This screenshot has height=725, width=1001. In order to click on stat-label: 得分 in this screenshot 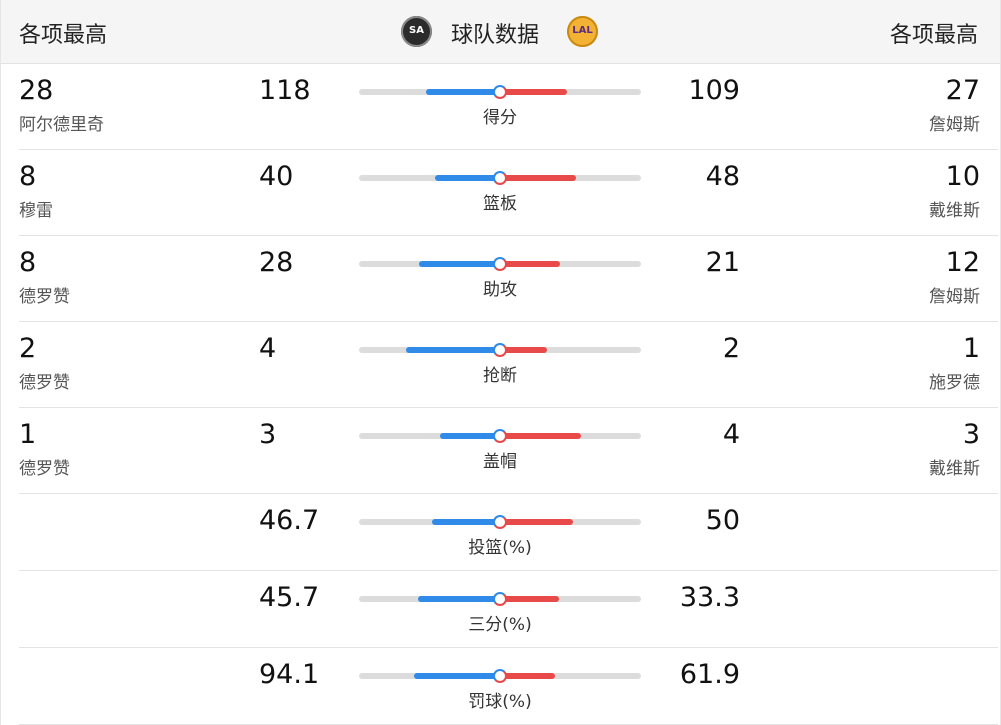, I will do `click(500, 118)`.